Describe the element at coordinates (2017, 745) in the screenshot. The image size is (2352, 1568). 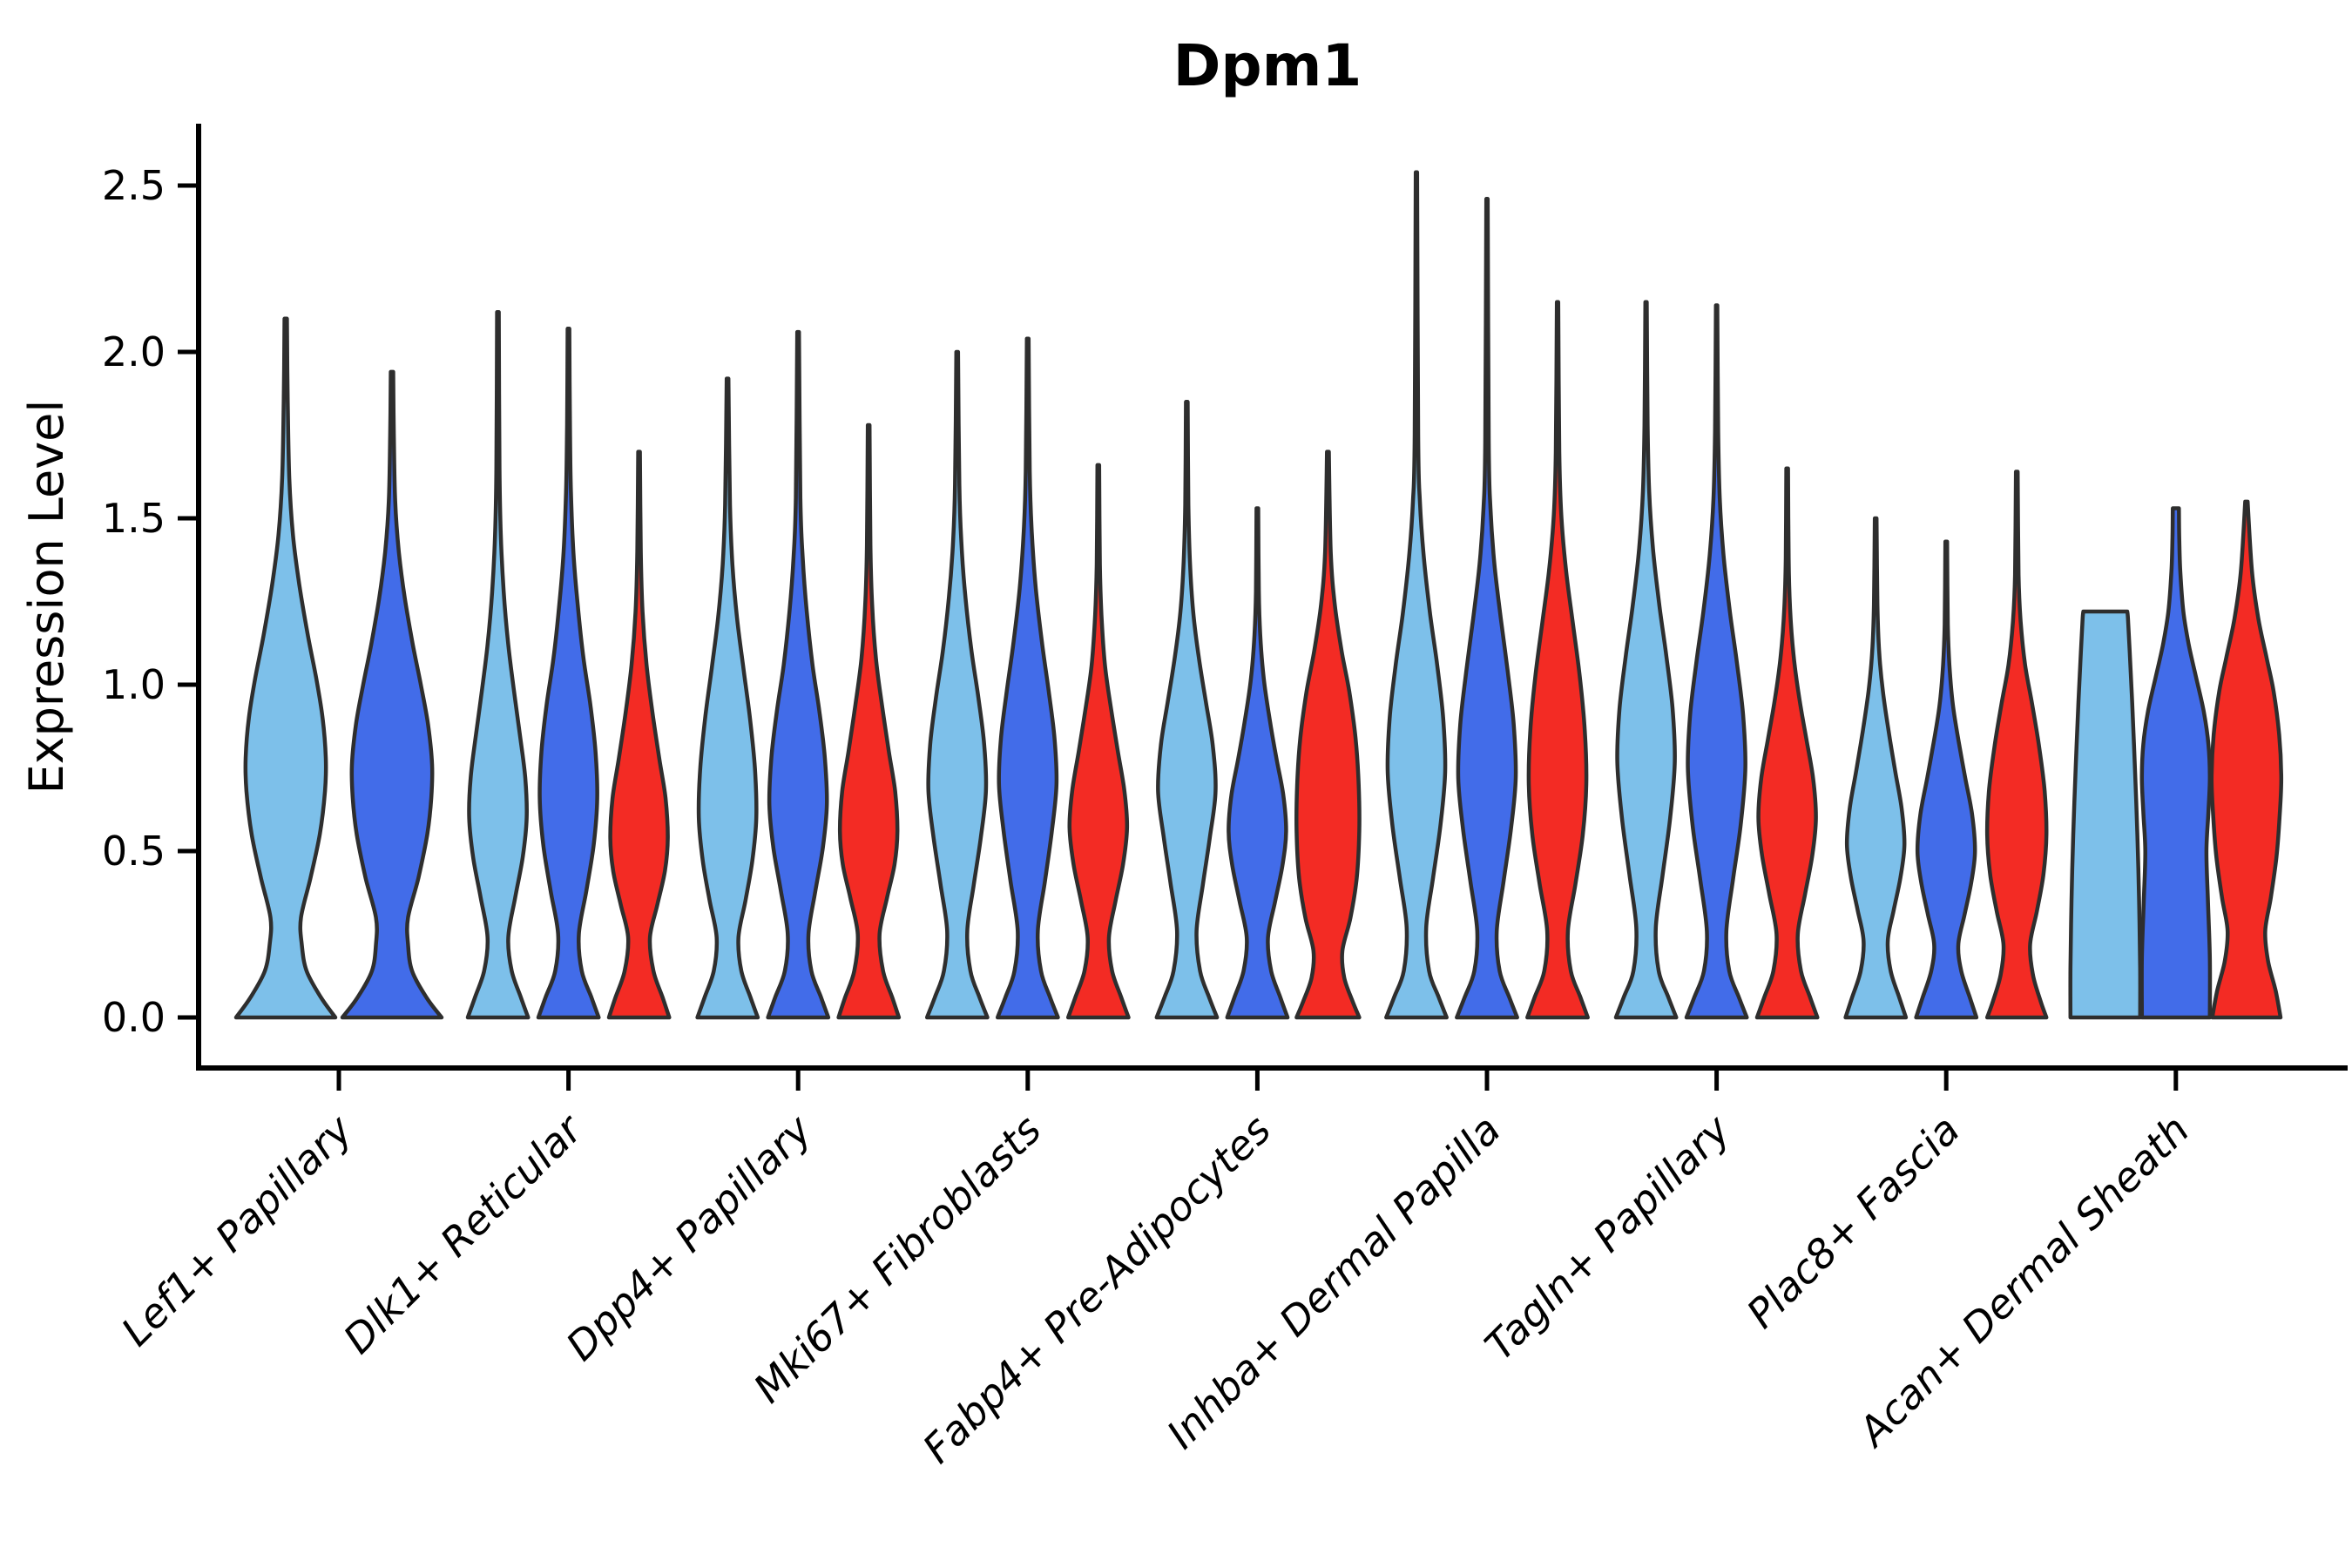
I see `violin-plac8-s3` at that location.